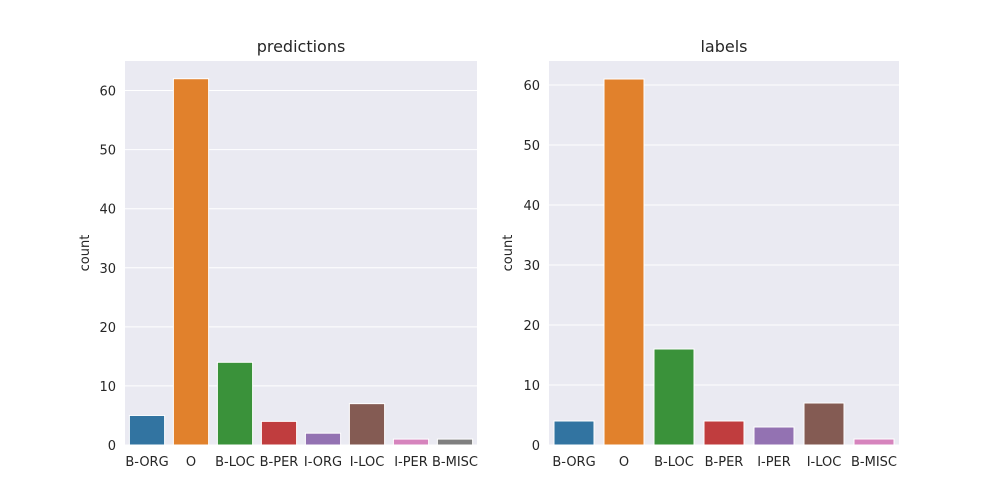  I want to click on chart-title: labels, so click(723, 46).